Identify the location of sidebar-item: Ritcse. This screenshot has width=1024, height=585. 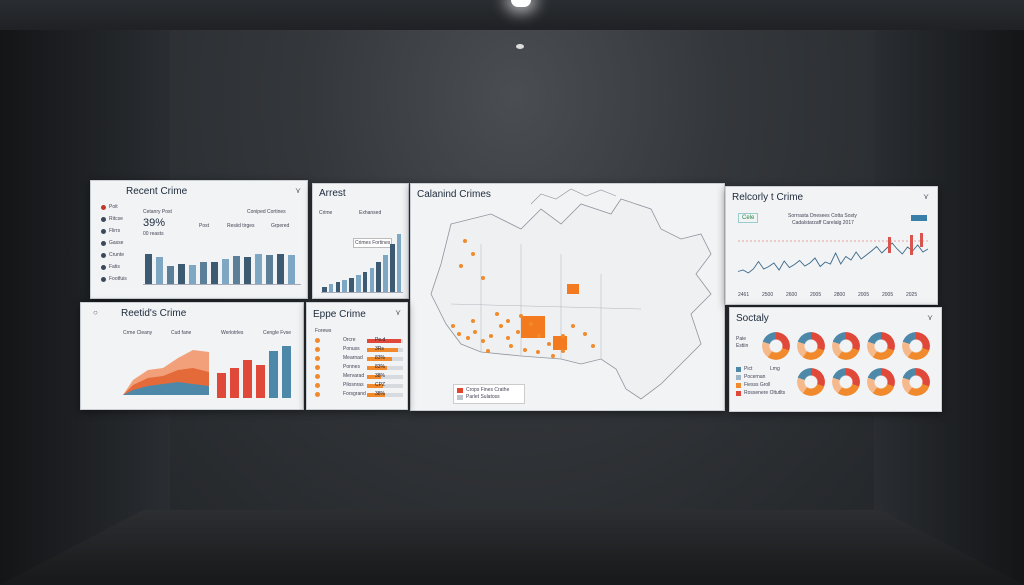
(111, 220).